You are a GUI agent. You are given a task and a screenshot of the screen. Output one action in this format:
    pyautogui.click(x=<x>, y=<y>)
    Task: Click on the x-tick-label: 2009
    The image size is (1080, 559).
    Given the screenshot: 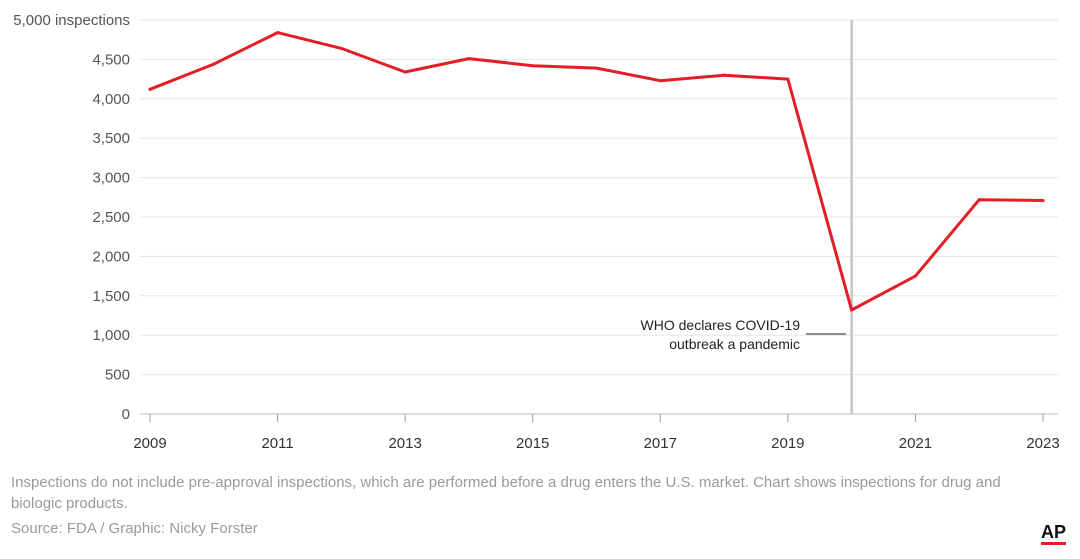 What is the action you would take?
    pyautogui.click(x=149, y=443)
    